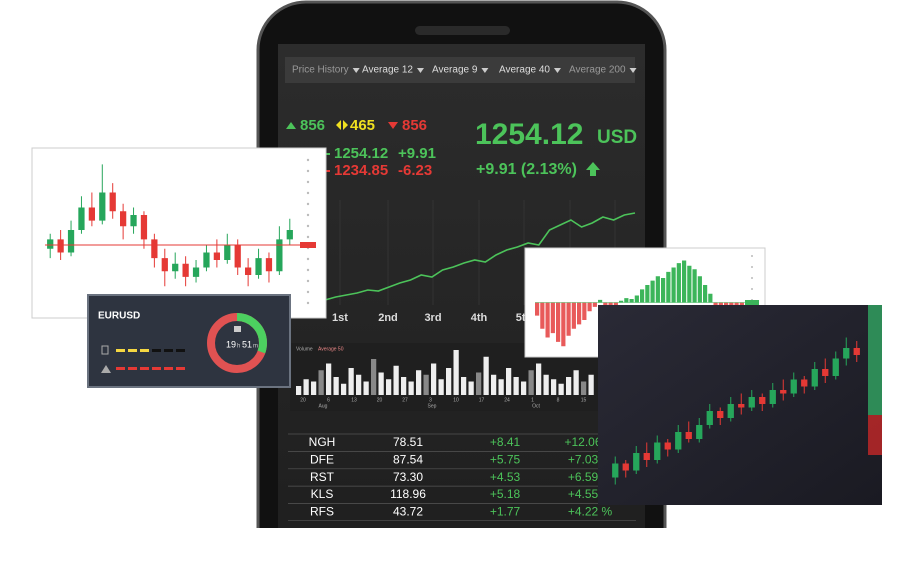  Describe the element at coordinates (387, 70) in the screenshot. I see `tab: Average 12` at that location.